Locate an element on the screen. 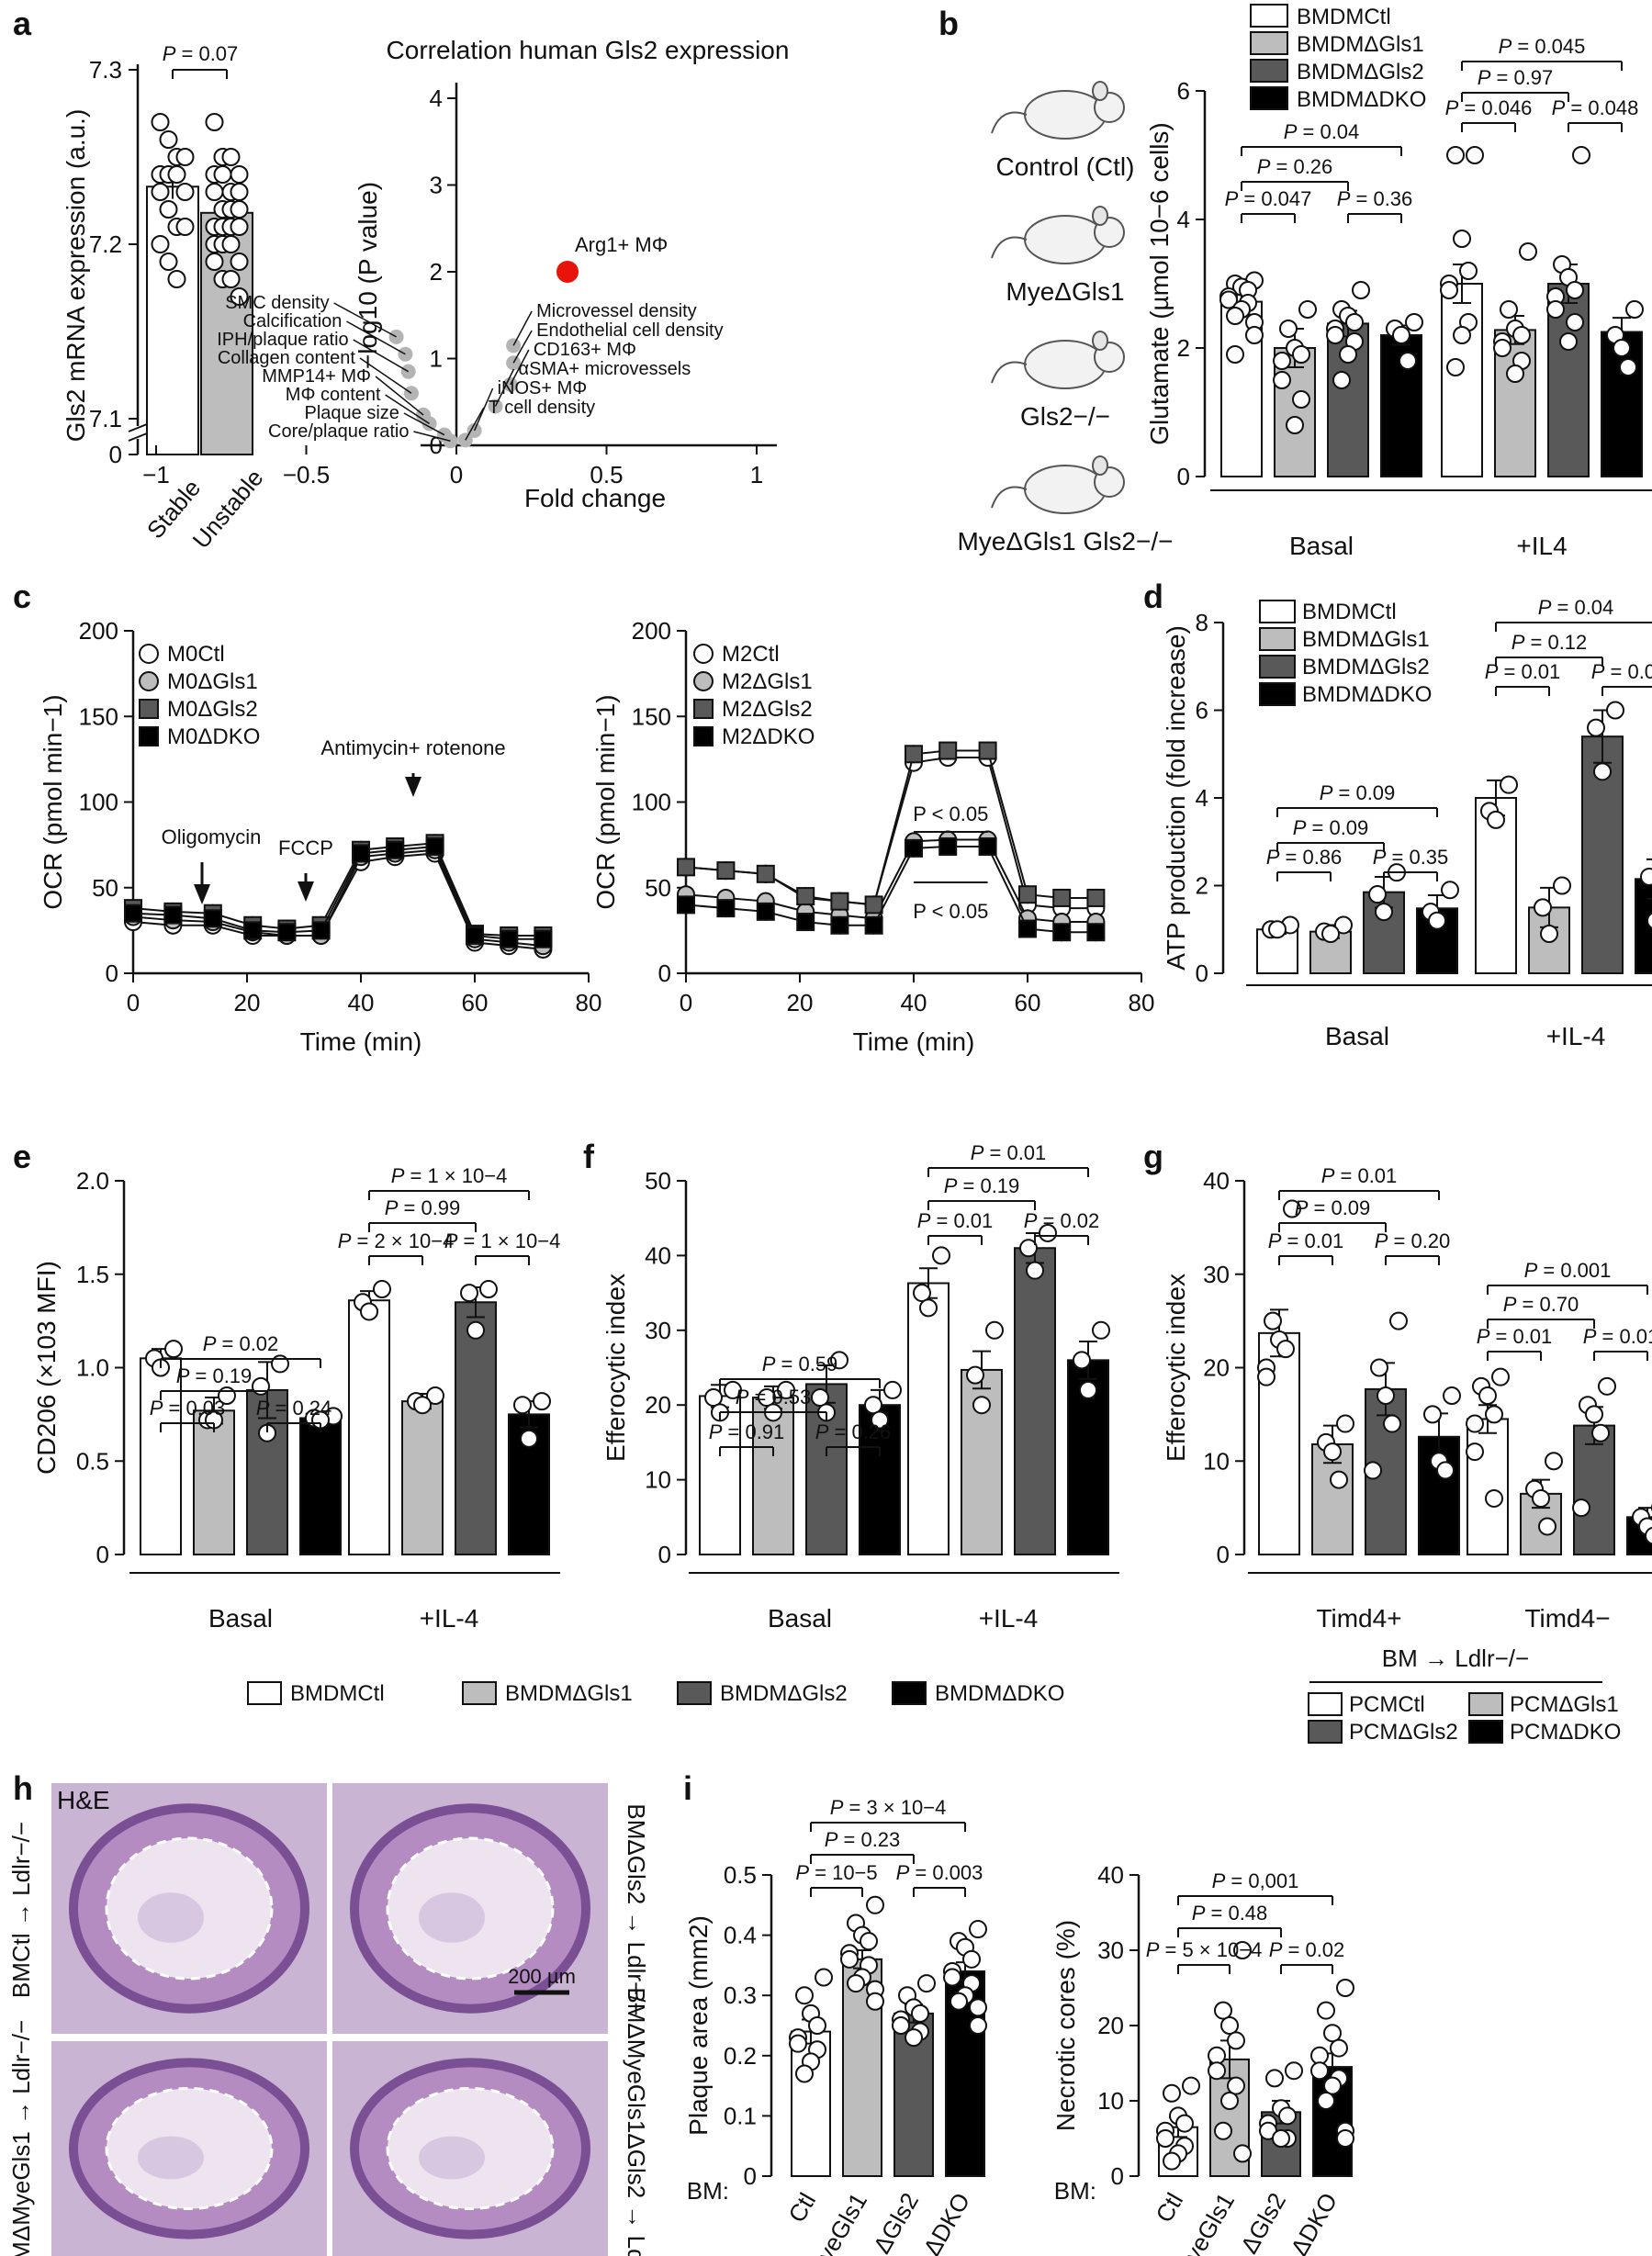 The width and height of the screenshot is (1652, 2256). x-tick-label: −1 is located at coordinates (156, 475).